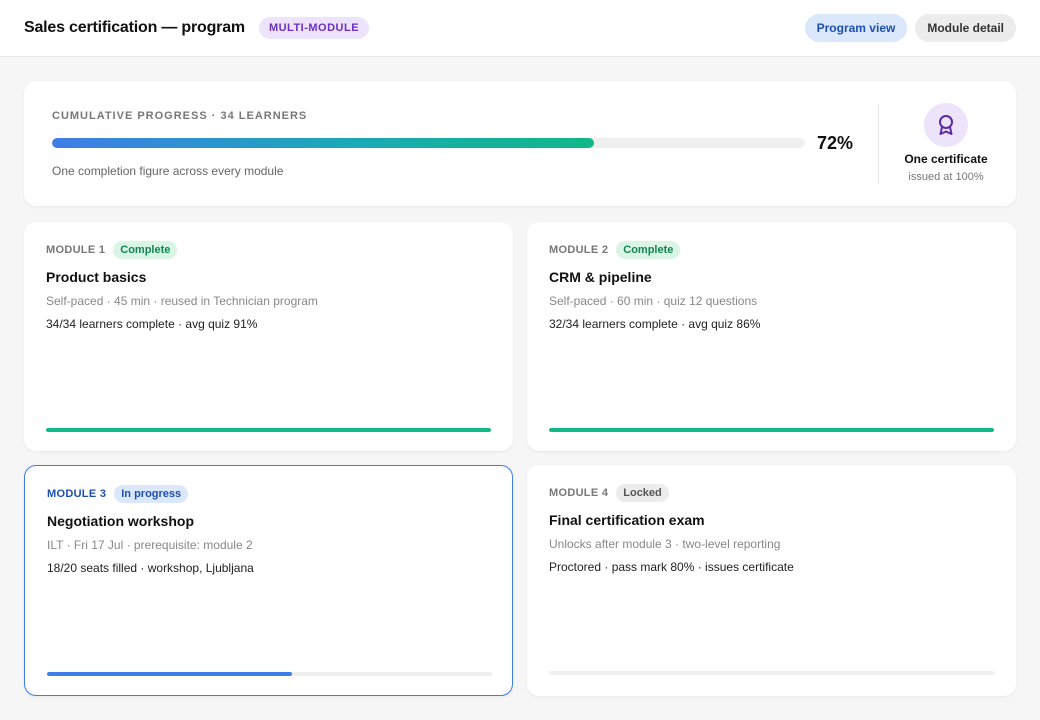 The image size is (1040, 720). I want to click on certificate-title: One certificate, so click(946, 159).